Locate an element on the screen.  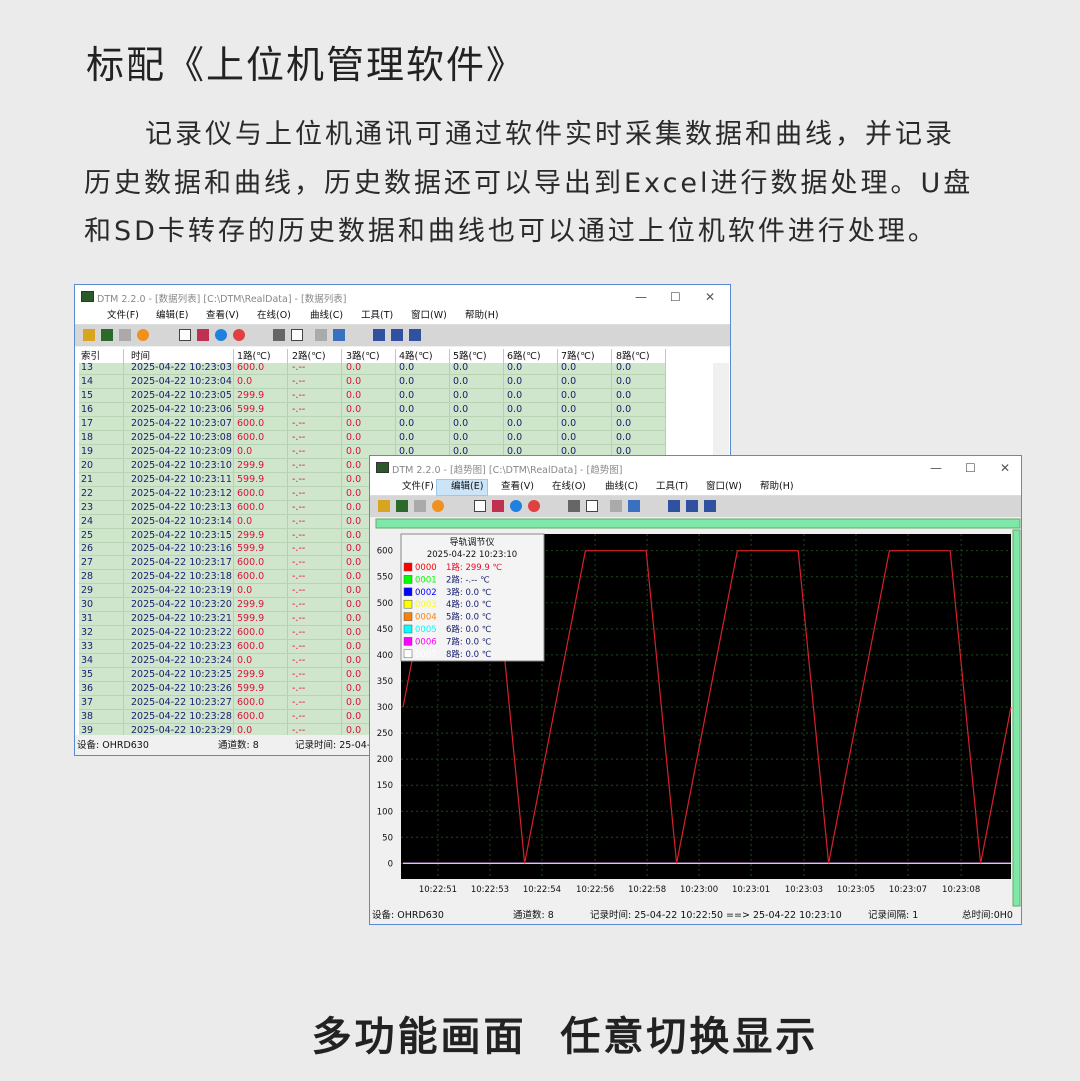
cell: 599.9 is located at coordinates (251, 689).